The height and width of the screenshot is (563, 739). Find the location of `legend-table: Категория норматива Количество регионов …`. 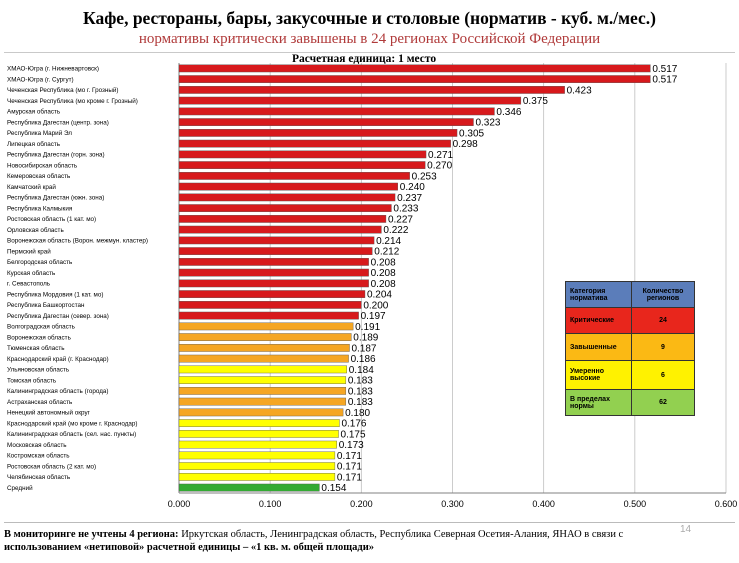

legend-table: Категория норматива Количество регионов … is located at coordinates (630, 348).